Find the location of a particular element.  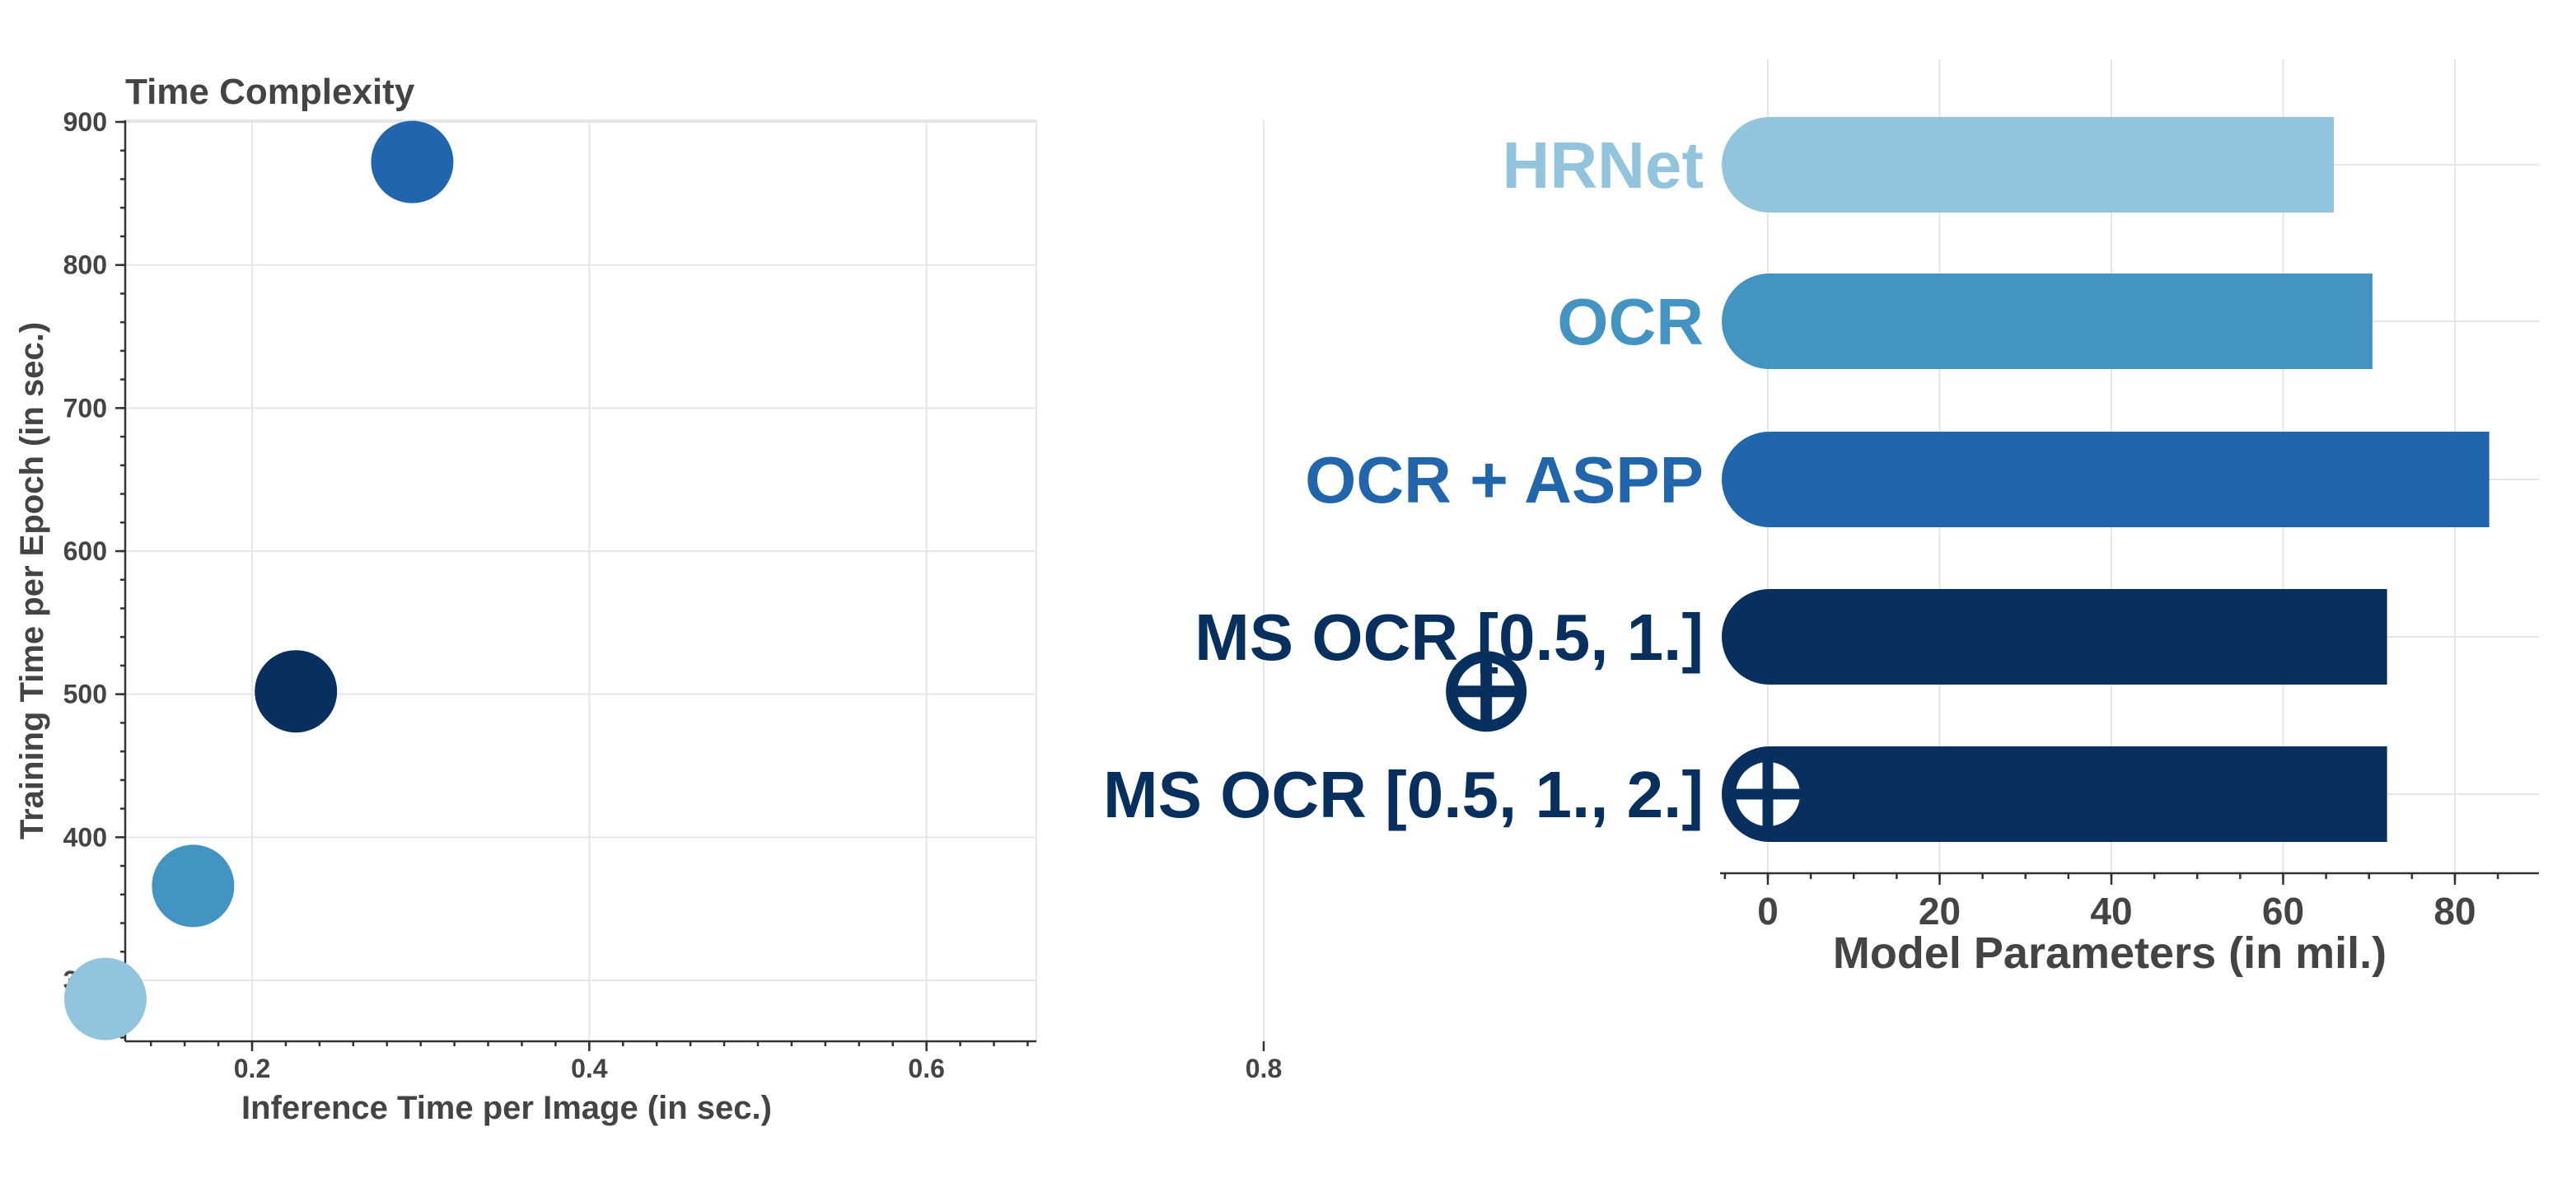

x-tick-label: 0.8 is located at coordinates (1264, 1068).